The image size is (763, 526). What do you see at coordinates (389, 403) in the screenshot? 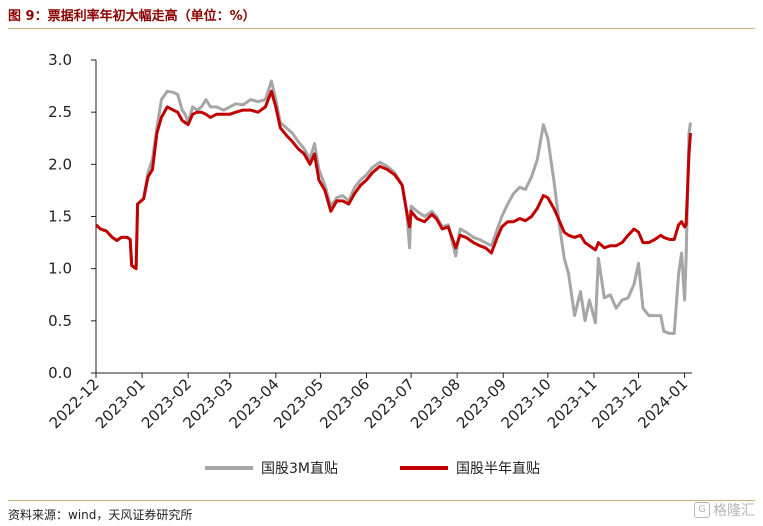
I see `x-tick-label: 2023-07` at bounding box center [389, 403].